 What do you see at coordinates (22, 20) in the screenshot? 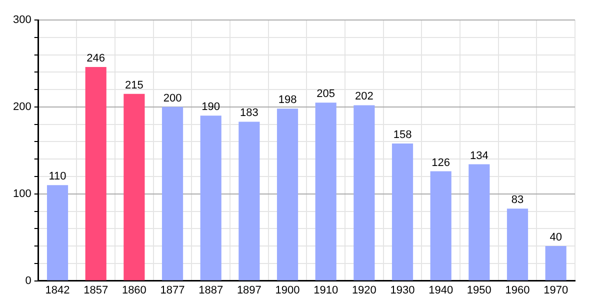
I see `y-tick-label: 300` at bounding box center [22, 20].